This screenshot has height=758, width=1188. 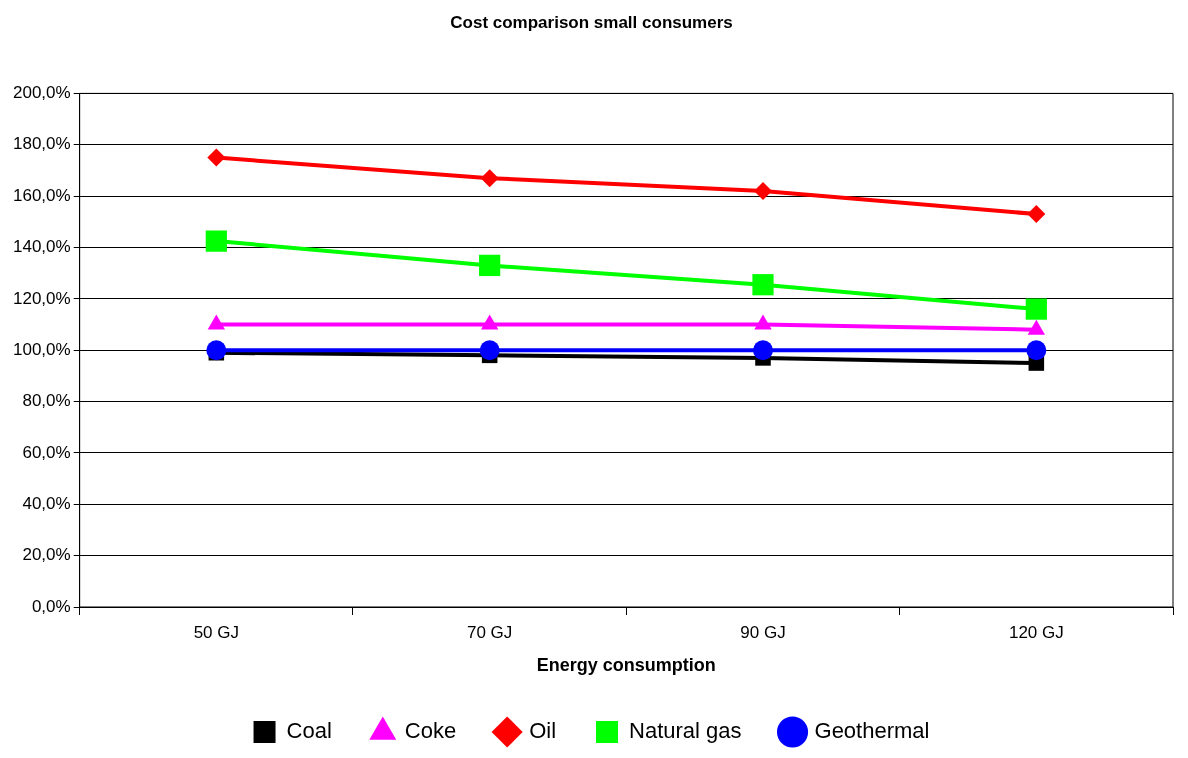 What do you see at coordinates (1036, 632) in the screenshot?
I see `x-tick-label: 120 GJ` at bounding box center [1036, 632].